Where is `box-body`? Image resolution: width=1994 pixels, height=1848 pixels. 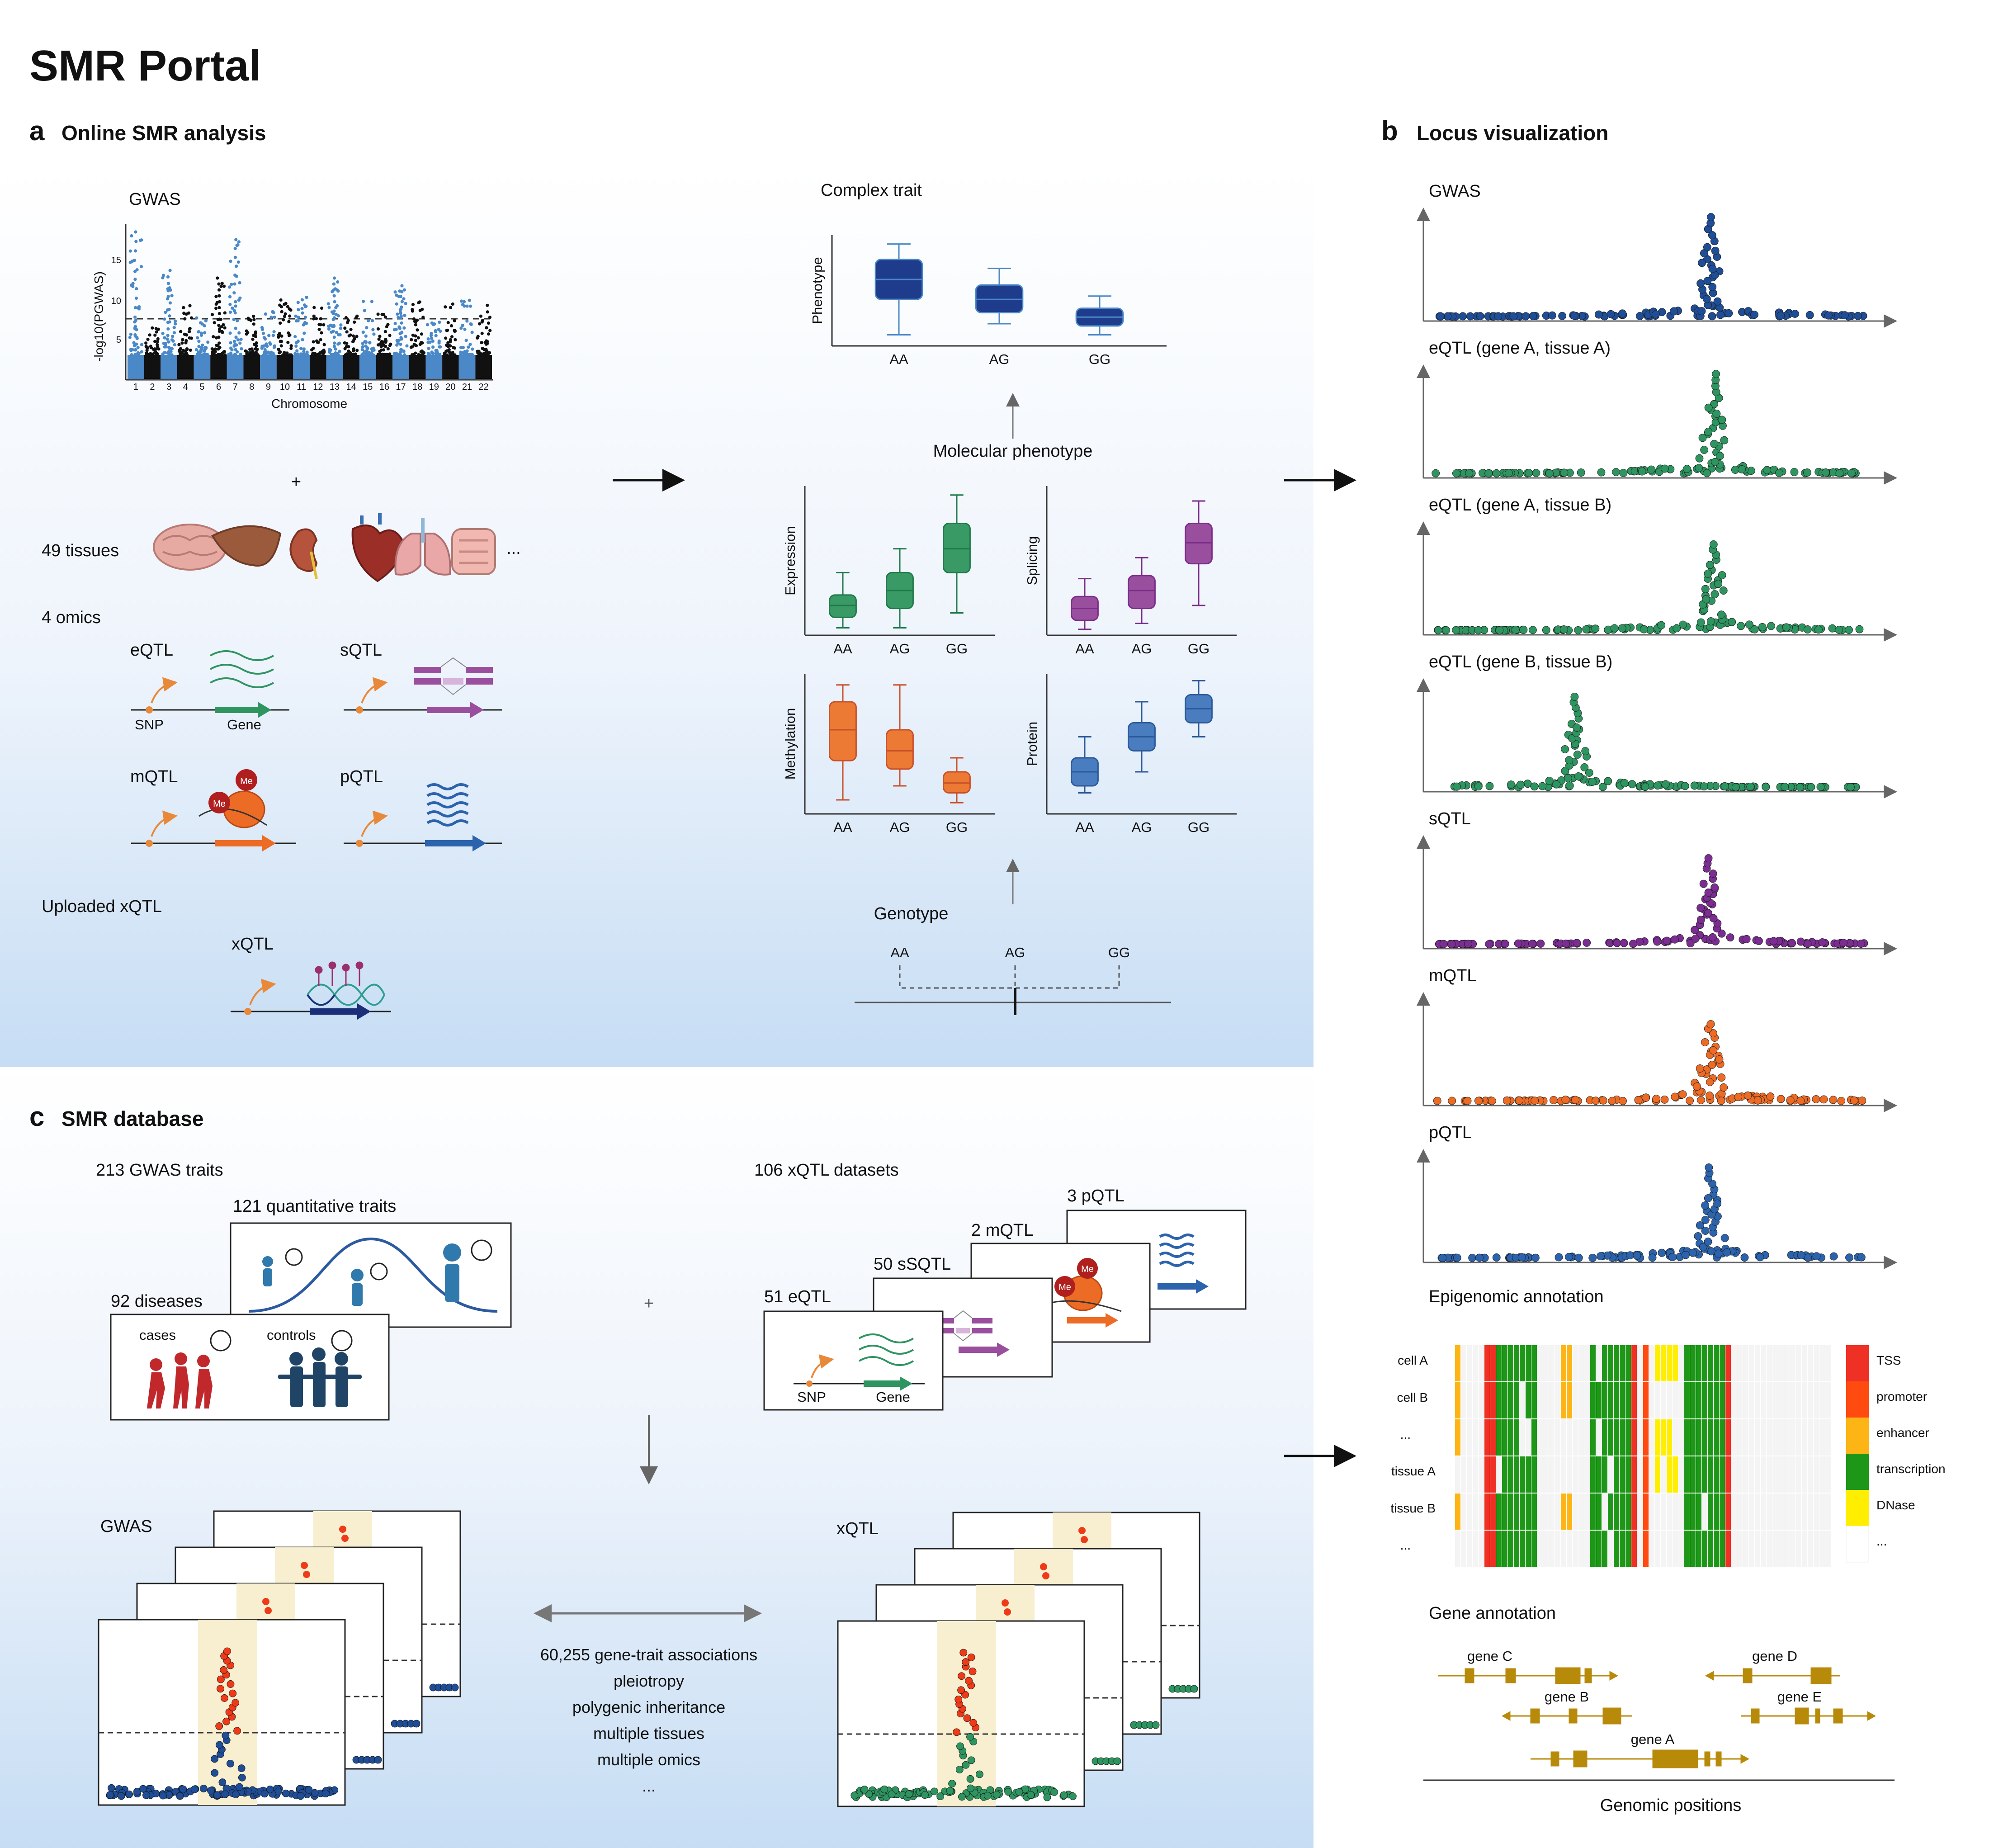 box-body is located at coordinates (843, 731).